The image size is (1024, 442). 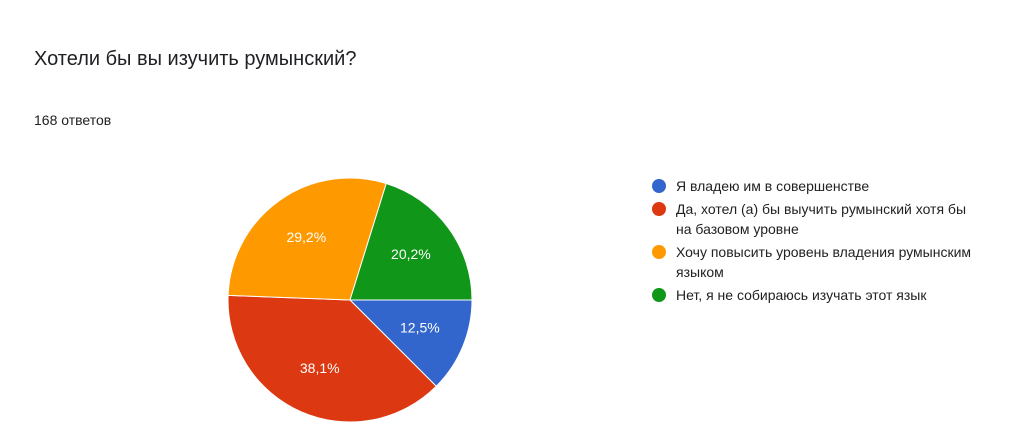 What do you see at coordinates (195, 59) in the screenshot?
I see `chart-title: Хотели бы вы изучить румынский?` at bounding box center [195, 59].